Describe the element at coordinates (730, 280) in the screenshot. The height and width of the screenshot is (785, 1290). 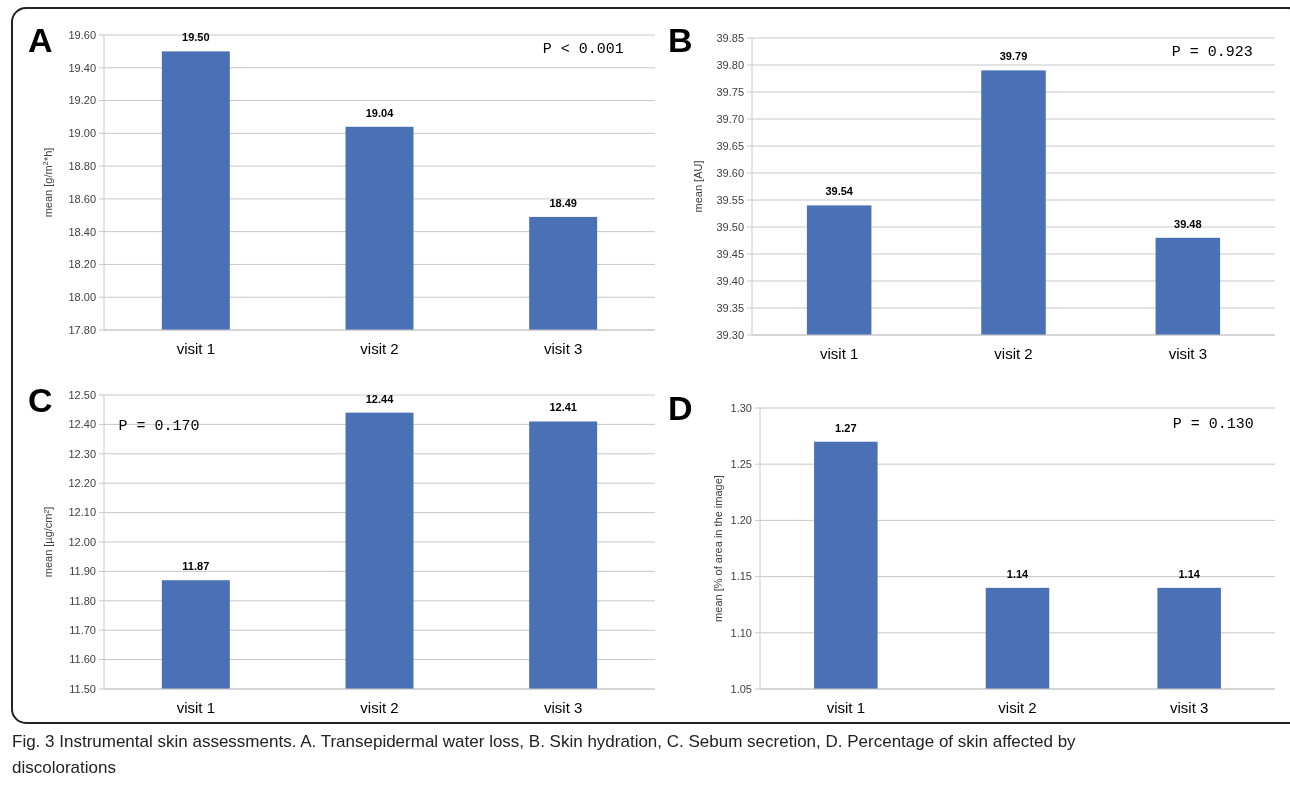
I see `y-tick-label: 39.40` at that location.